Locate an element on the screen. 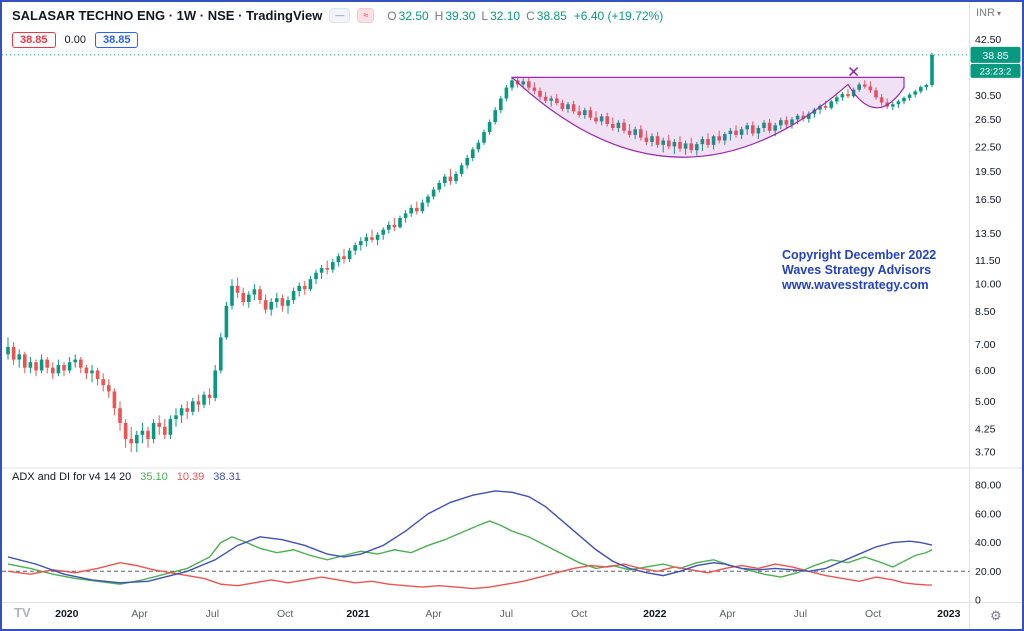  hide-indicator-toggle-icon: — is located at coordinates (340, 15).